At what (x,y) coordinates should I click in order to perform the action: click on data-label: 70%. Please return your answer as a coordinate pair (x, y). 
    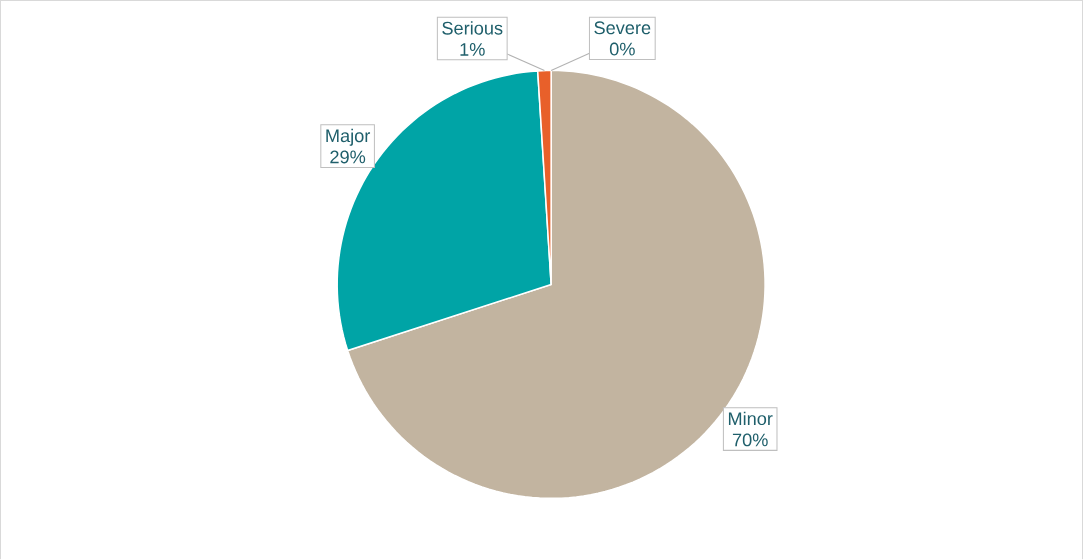
    Looking at the image, I should click on (750, 440).